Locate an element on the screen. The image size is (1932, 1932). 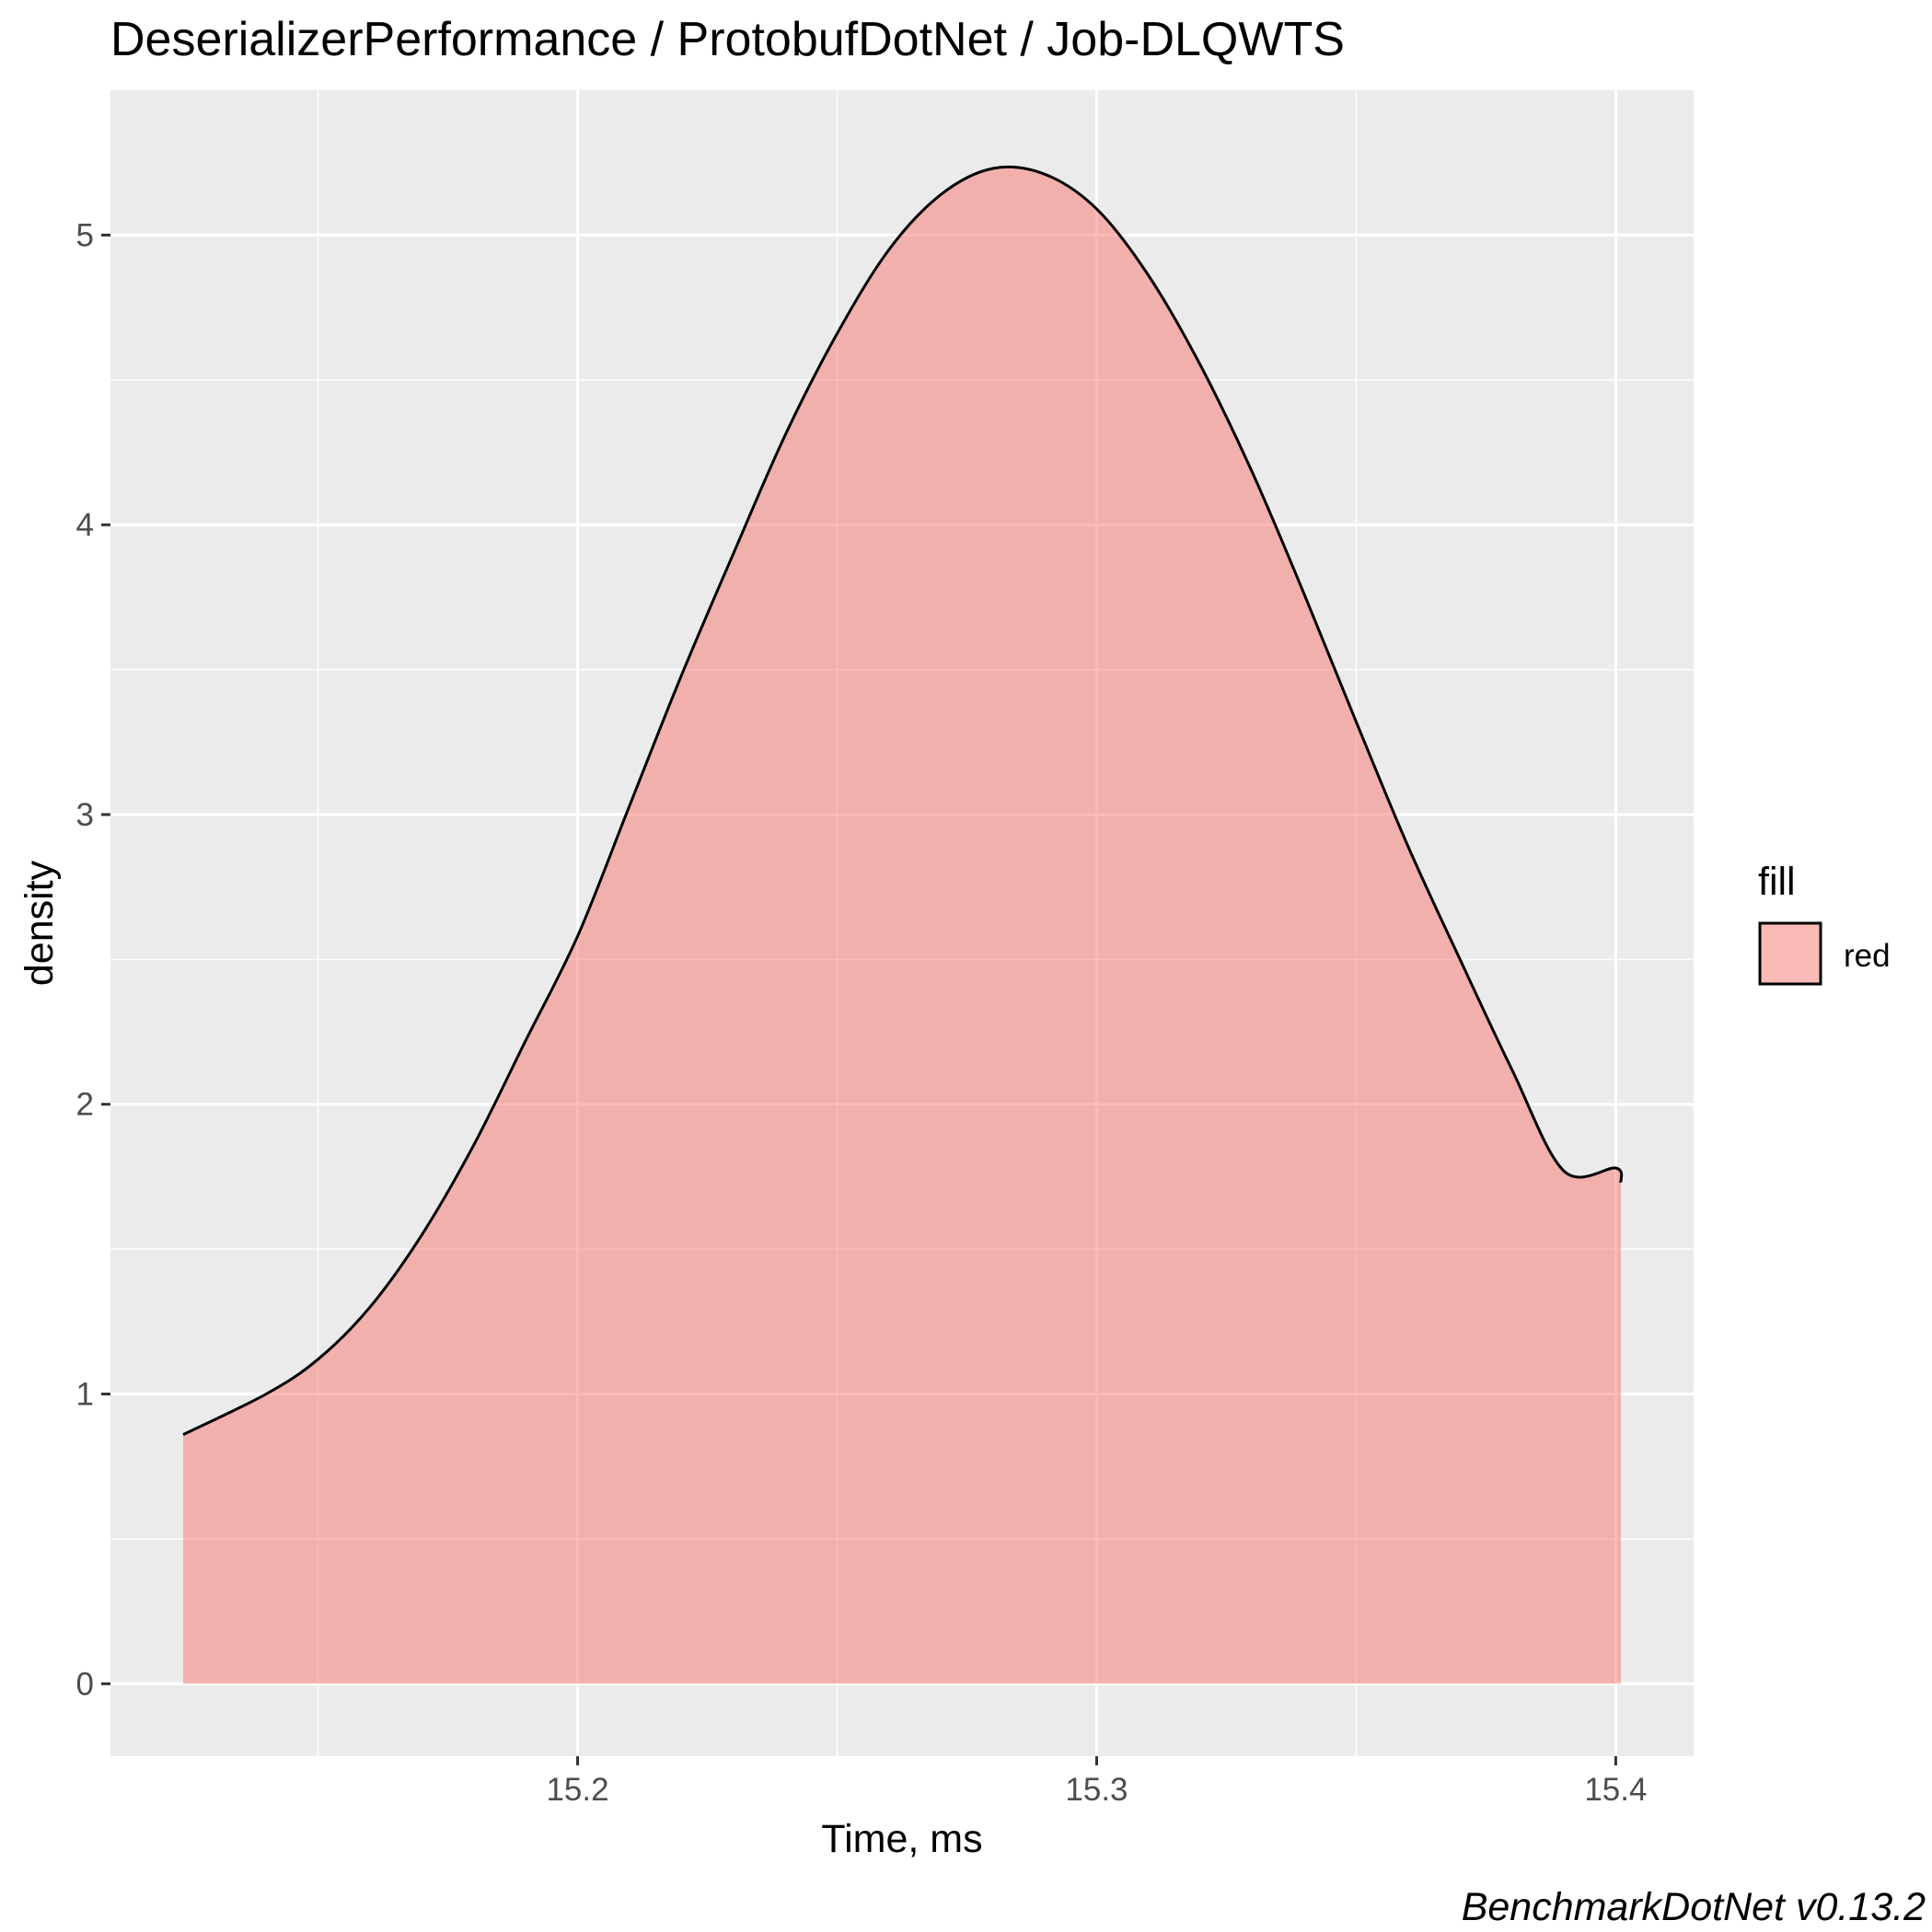
x-tick-label: 15.2 is located at coordinates (577, 1790).